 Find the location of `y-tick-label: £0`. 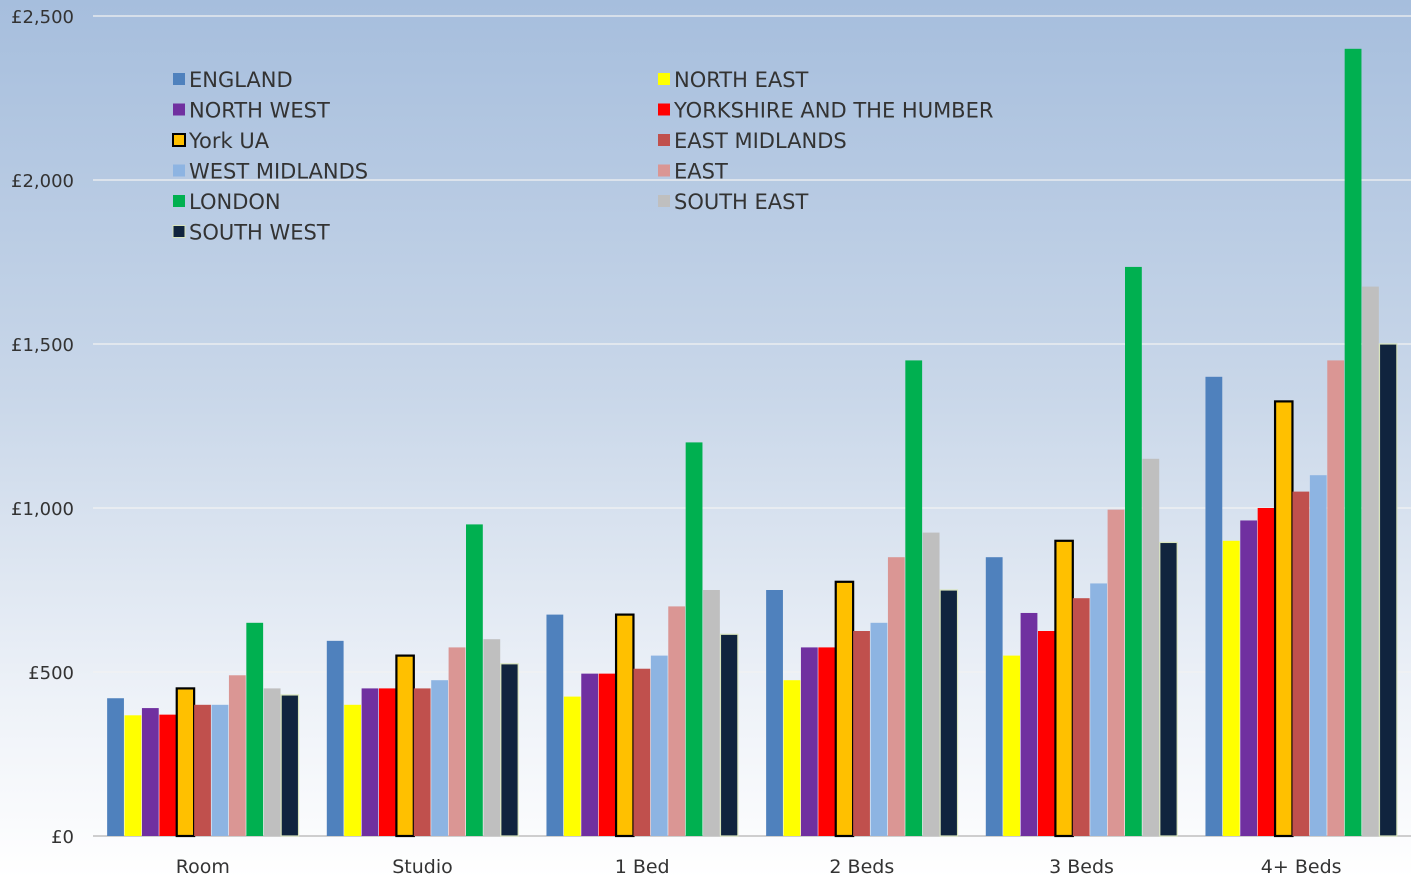

y-tick-label: £0 is located at coordinates (62, 837).